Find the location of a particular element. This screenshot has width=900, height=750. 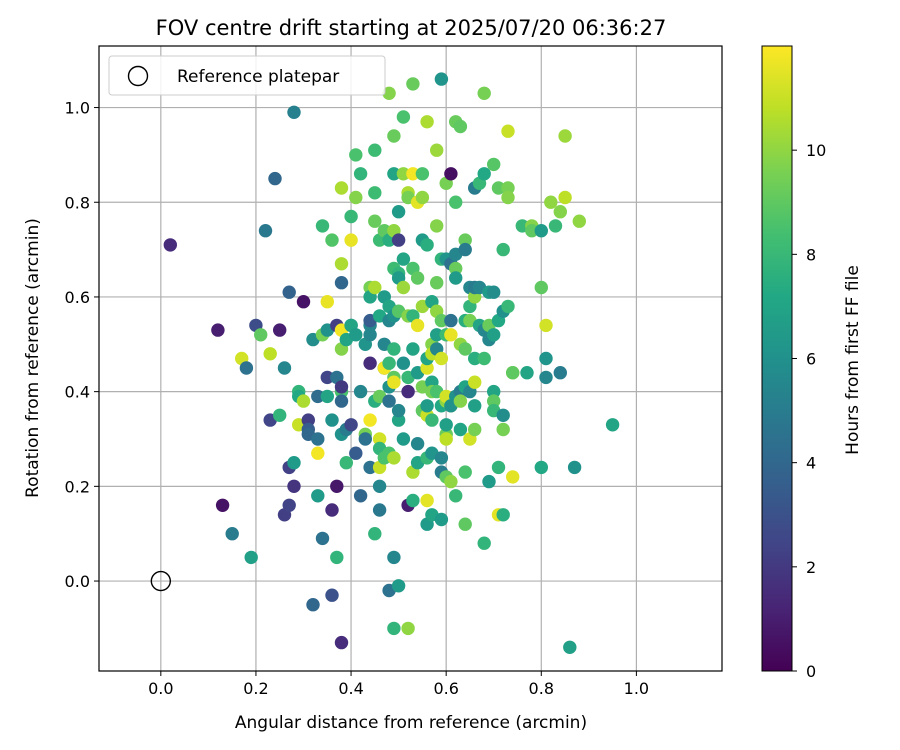

y-tick-label: 0.0 is located at coordinates (77, 581).